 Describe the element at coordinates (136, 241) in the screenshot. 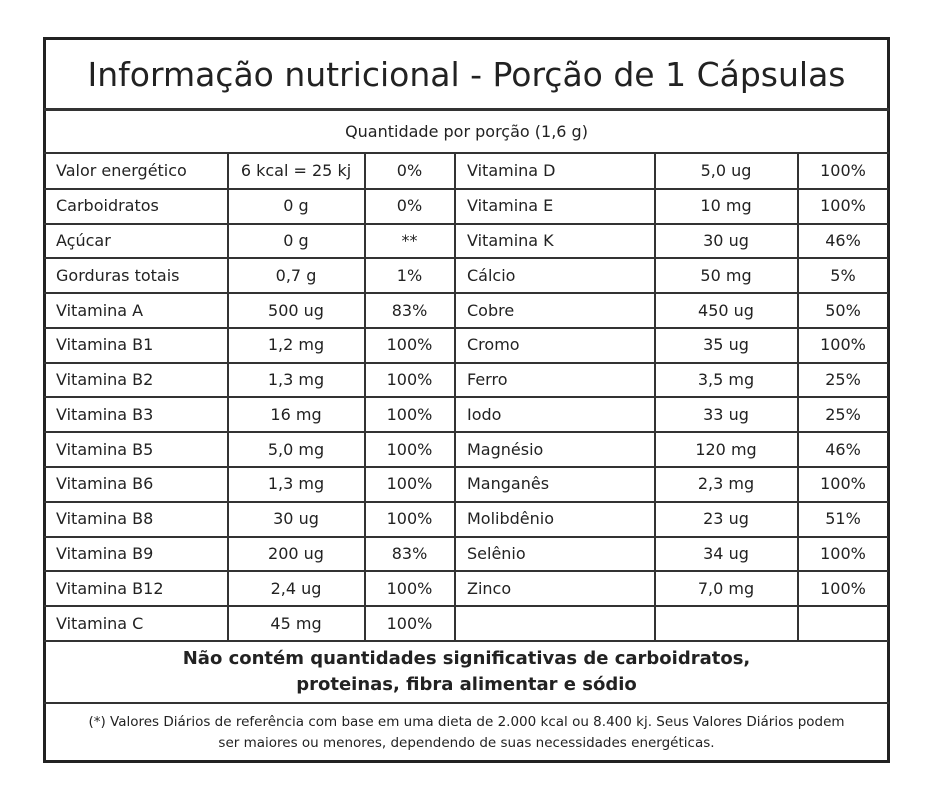

I see `cell: Açúcar` at that location.